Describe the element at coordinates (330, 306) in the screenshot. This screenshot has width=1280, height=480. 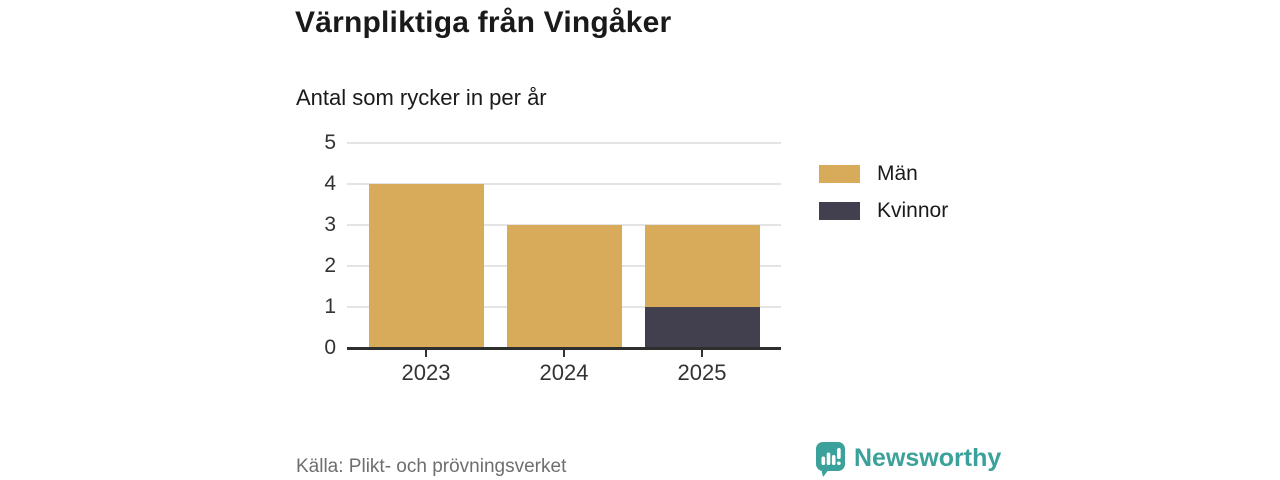
I see `y-axis-label: 1` at that location.